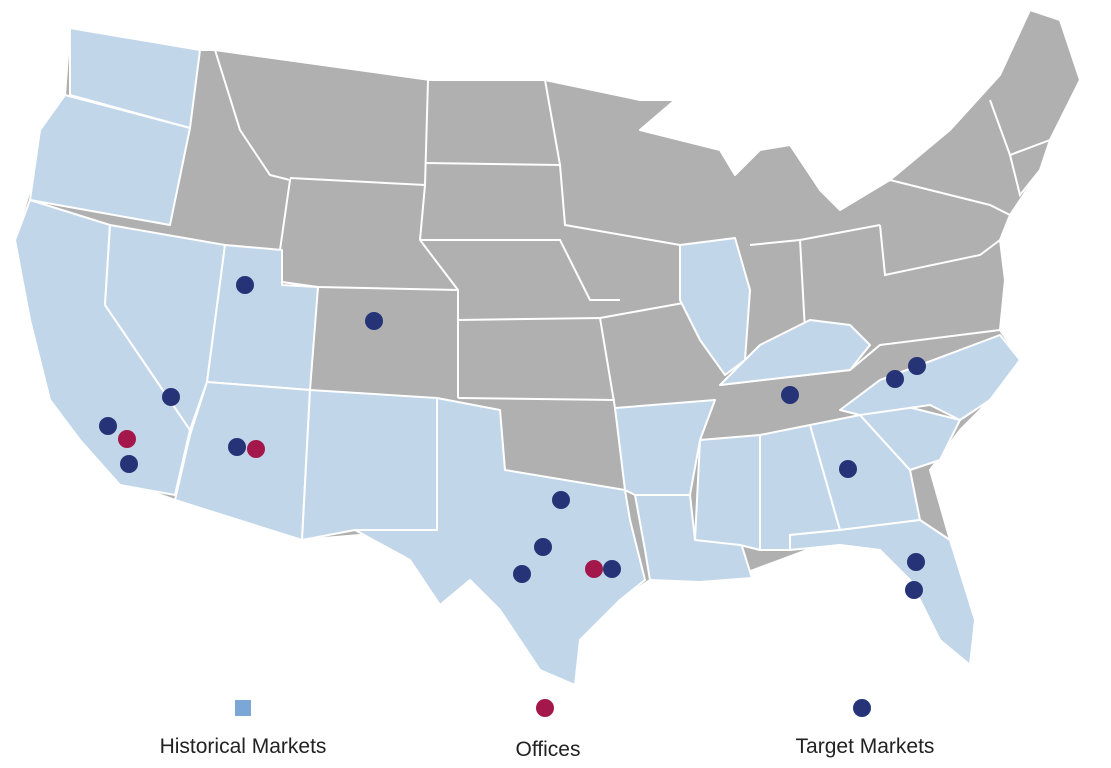 The width and height of the screenshot is (1111, 768). I want to click on legend: Historical Markets Offices Target Markets, so click(547, 730).